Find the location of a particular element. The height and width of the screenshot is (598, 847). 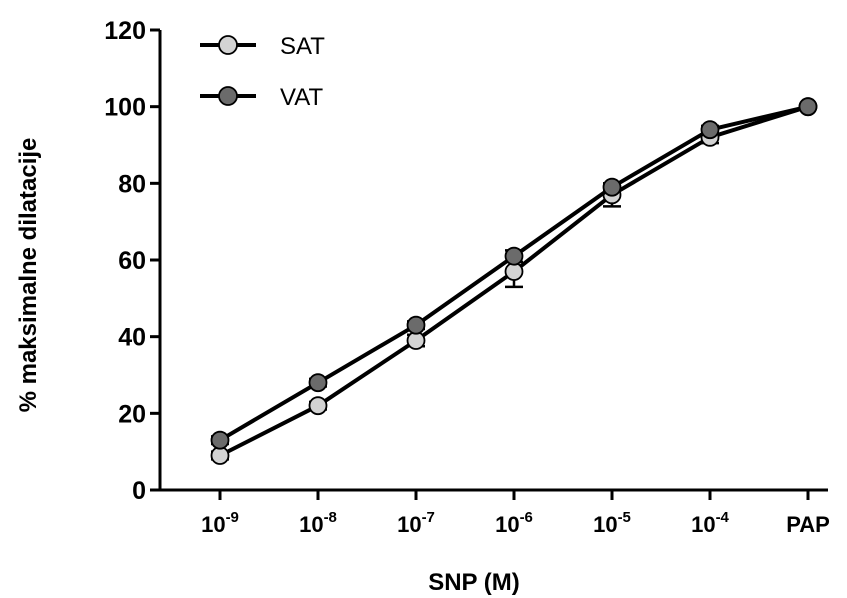

x-tick-base: PAP is located at coordinates (808, 524).